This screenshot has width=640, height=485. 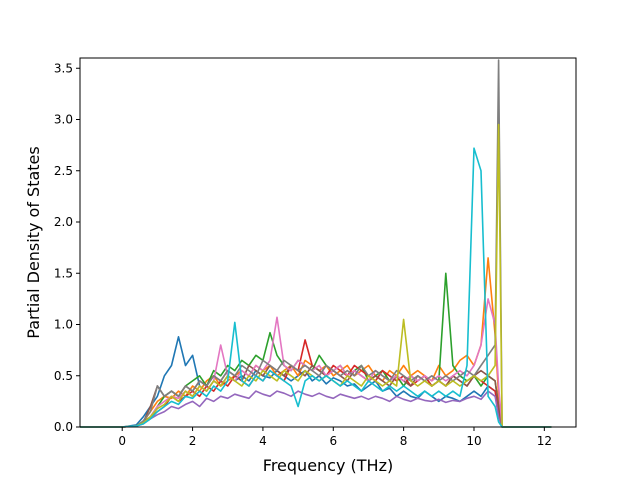 I want to click on y-tick-label: 2.5, so click(x=63, y=171).